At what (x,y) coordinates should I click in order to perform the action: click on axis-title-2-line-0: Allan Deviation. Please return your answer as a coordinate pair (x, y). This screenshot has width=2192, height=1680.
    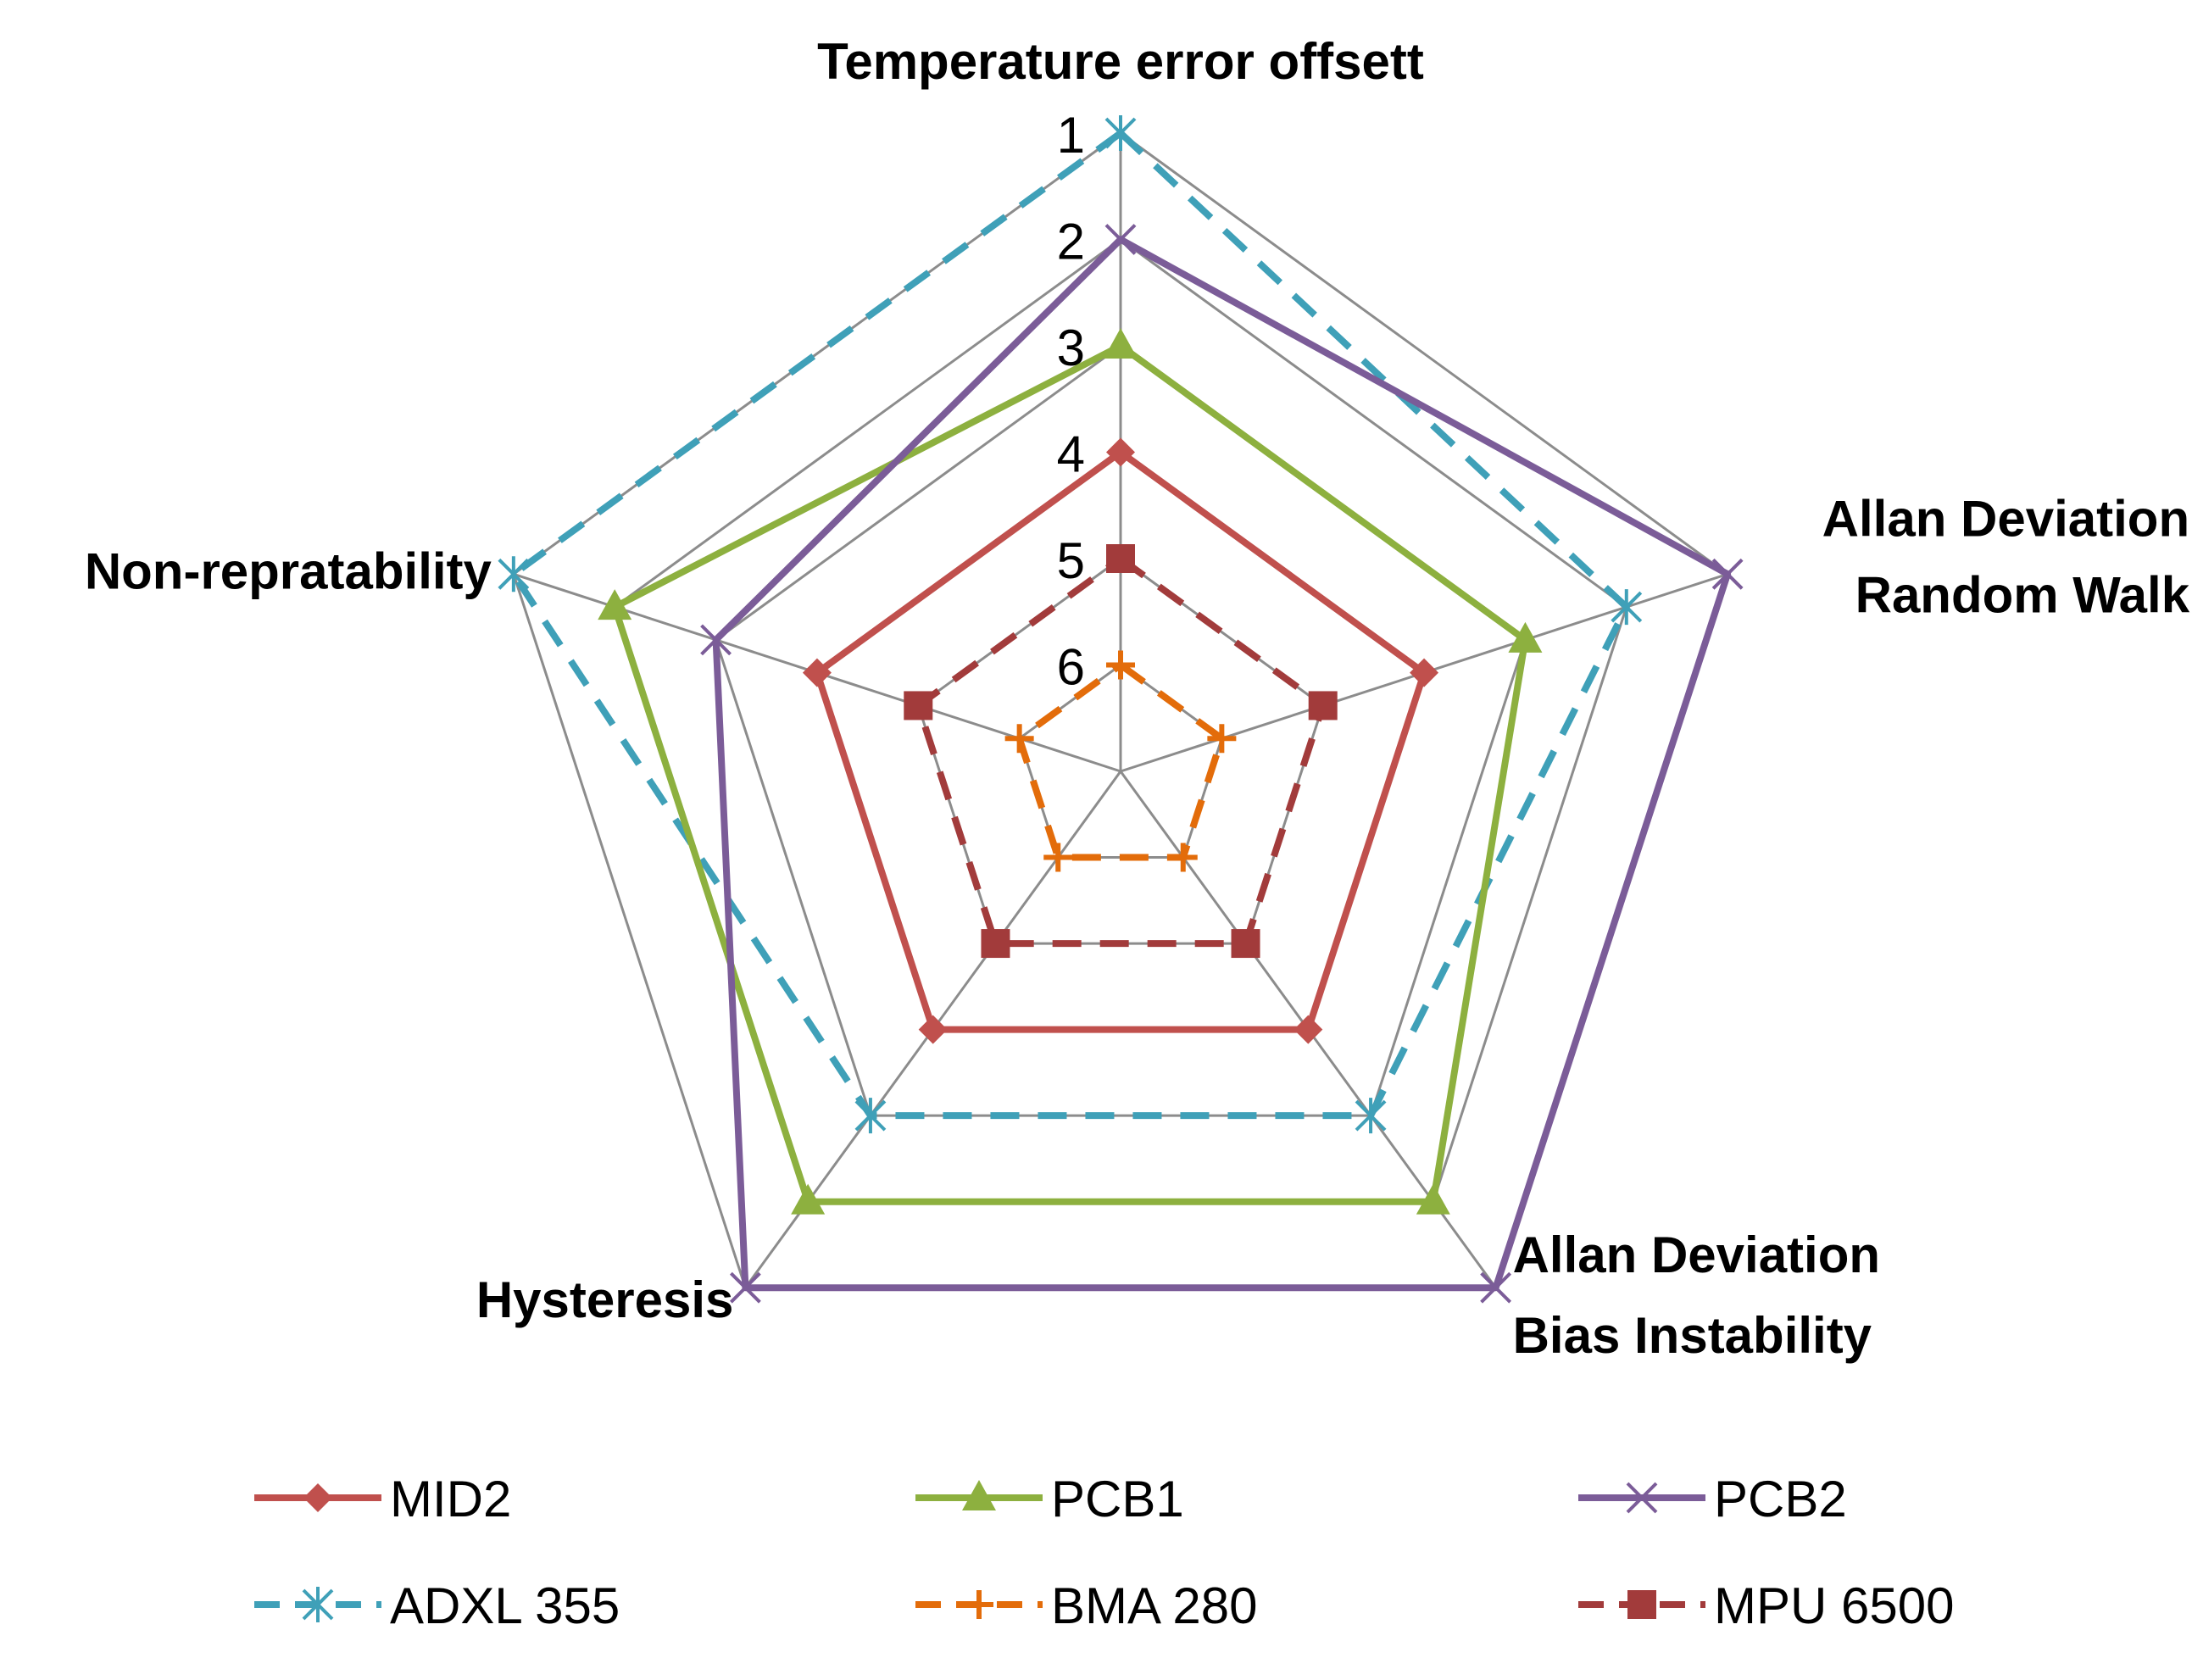
    Looking at the image, I should click on (1696, 1255).